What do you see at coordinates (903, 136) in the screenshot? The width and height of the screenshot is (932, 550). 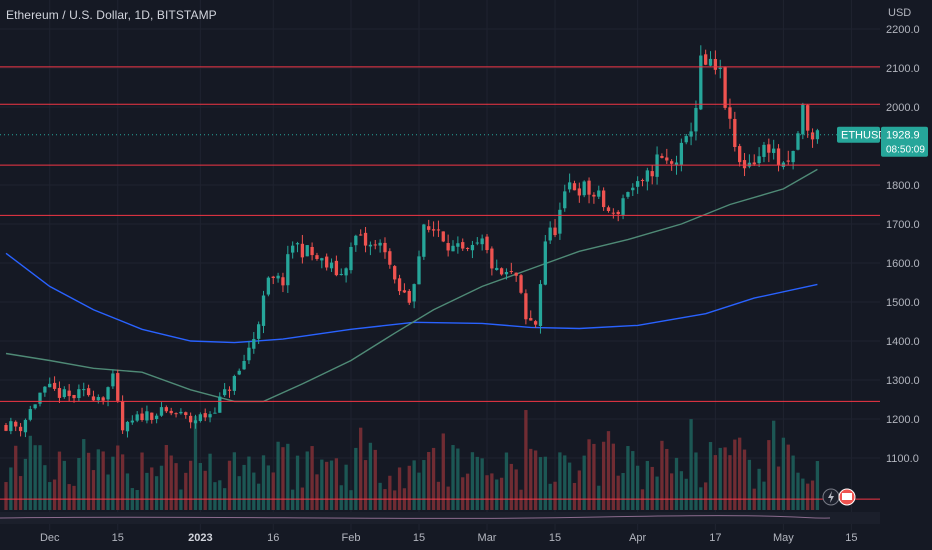 I see `last-price-label: 1928.9` at bounding box center [903, 136].